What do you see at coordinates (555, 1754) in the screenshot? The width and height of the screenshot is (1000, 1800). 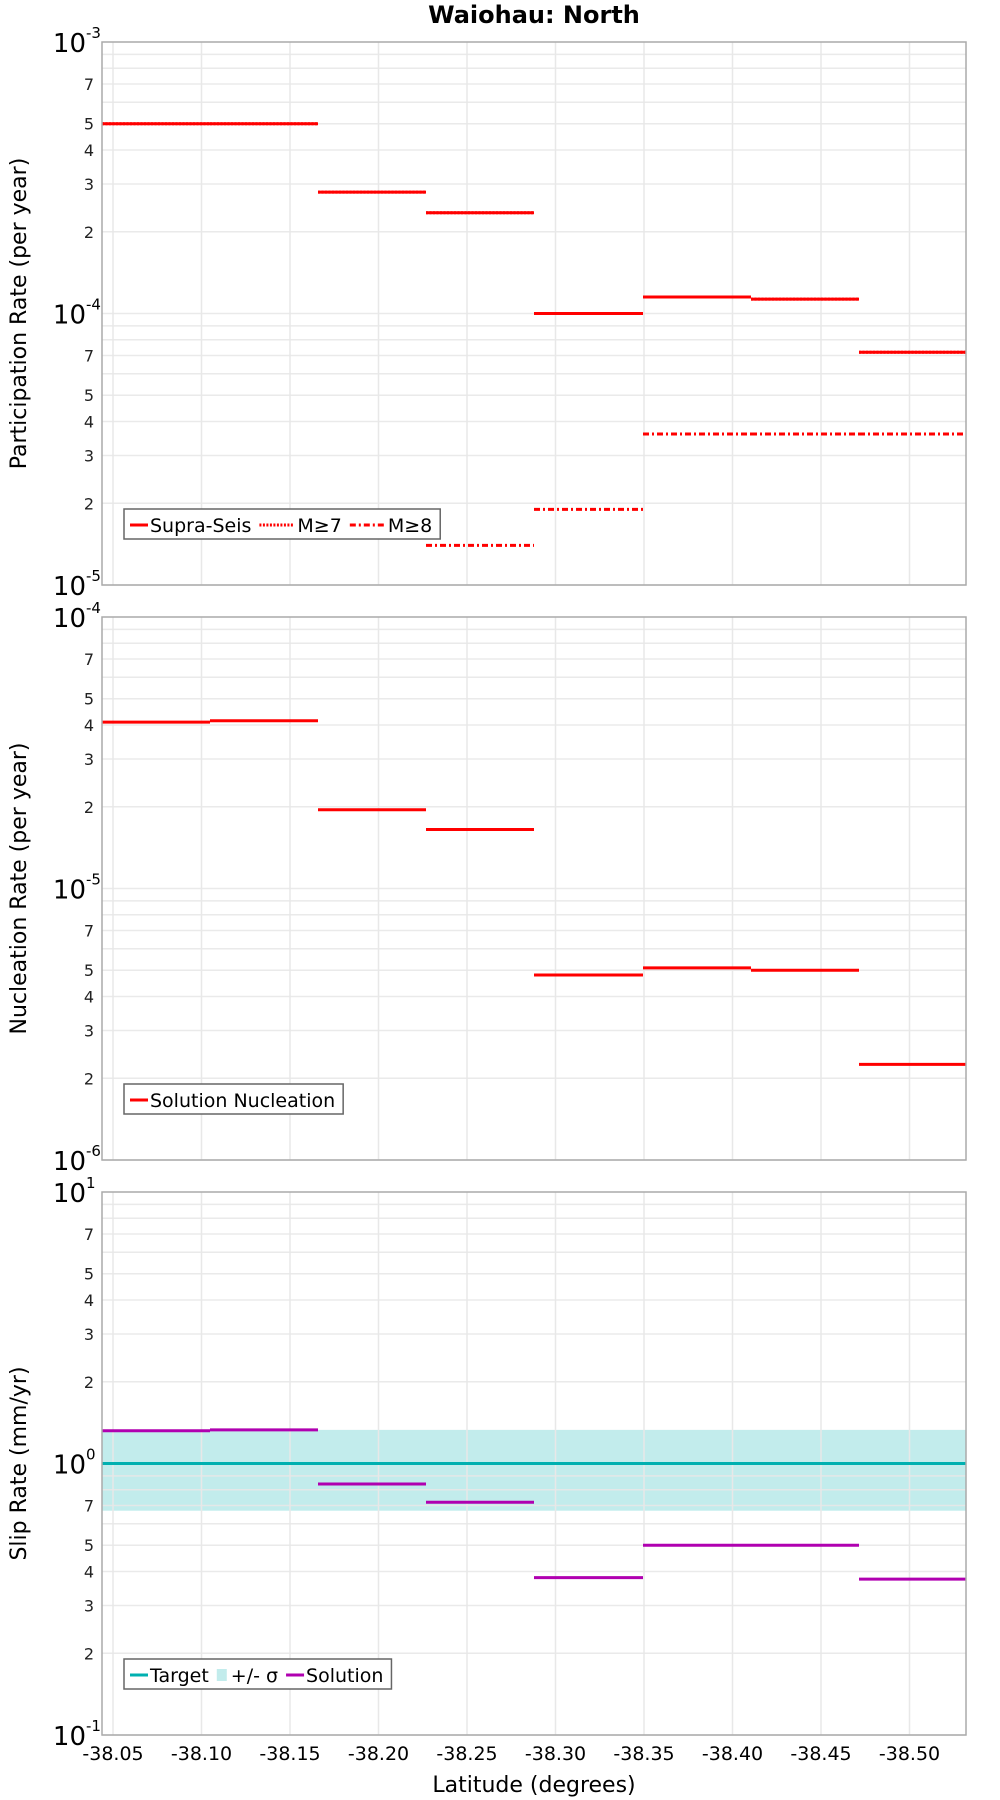 I see `x-tick-label: -38.30` at bounding box center [555, 1754].